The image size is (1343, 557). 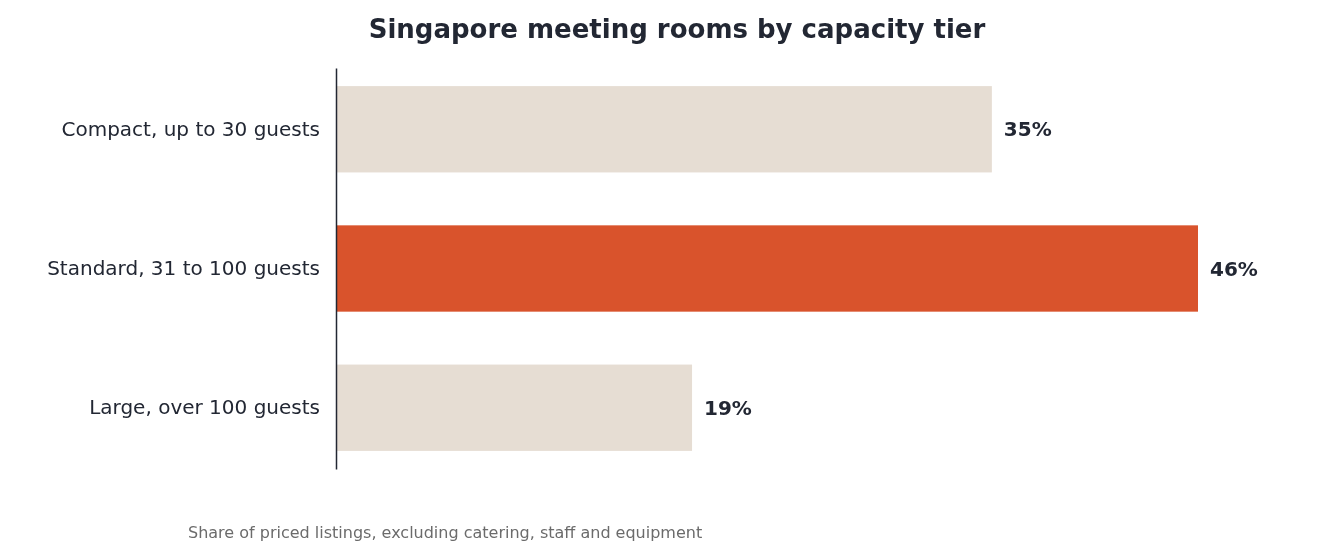 What do you see at coordinates (204, 407) in the screenshot?
I see `y-tick-label: Large, over 100 guests` at bounding box center [204, 407].